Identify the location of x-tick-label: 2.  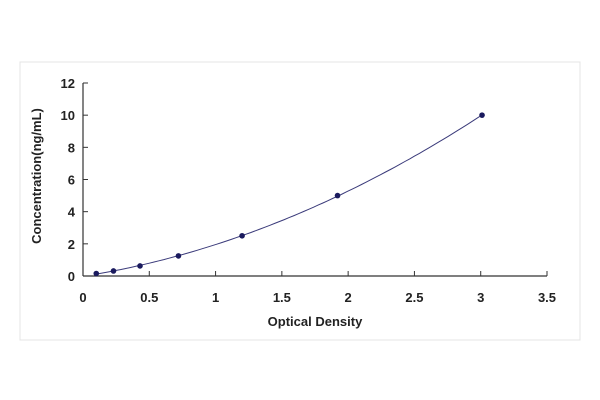
(348, 297).